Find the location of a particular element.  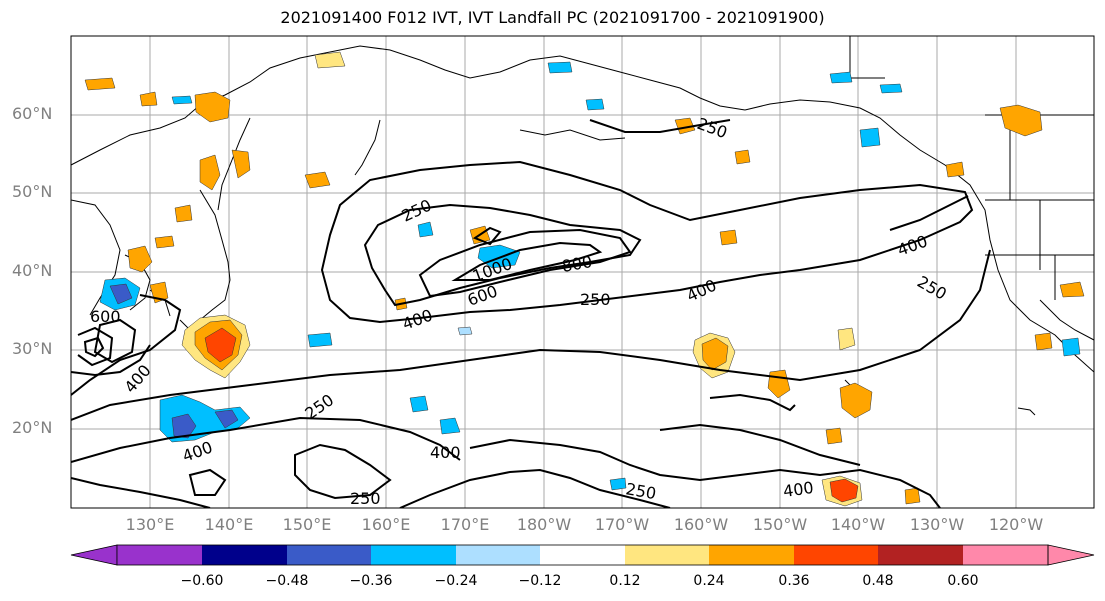

lat-label: 20°N is located at coordinates (32, 427).